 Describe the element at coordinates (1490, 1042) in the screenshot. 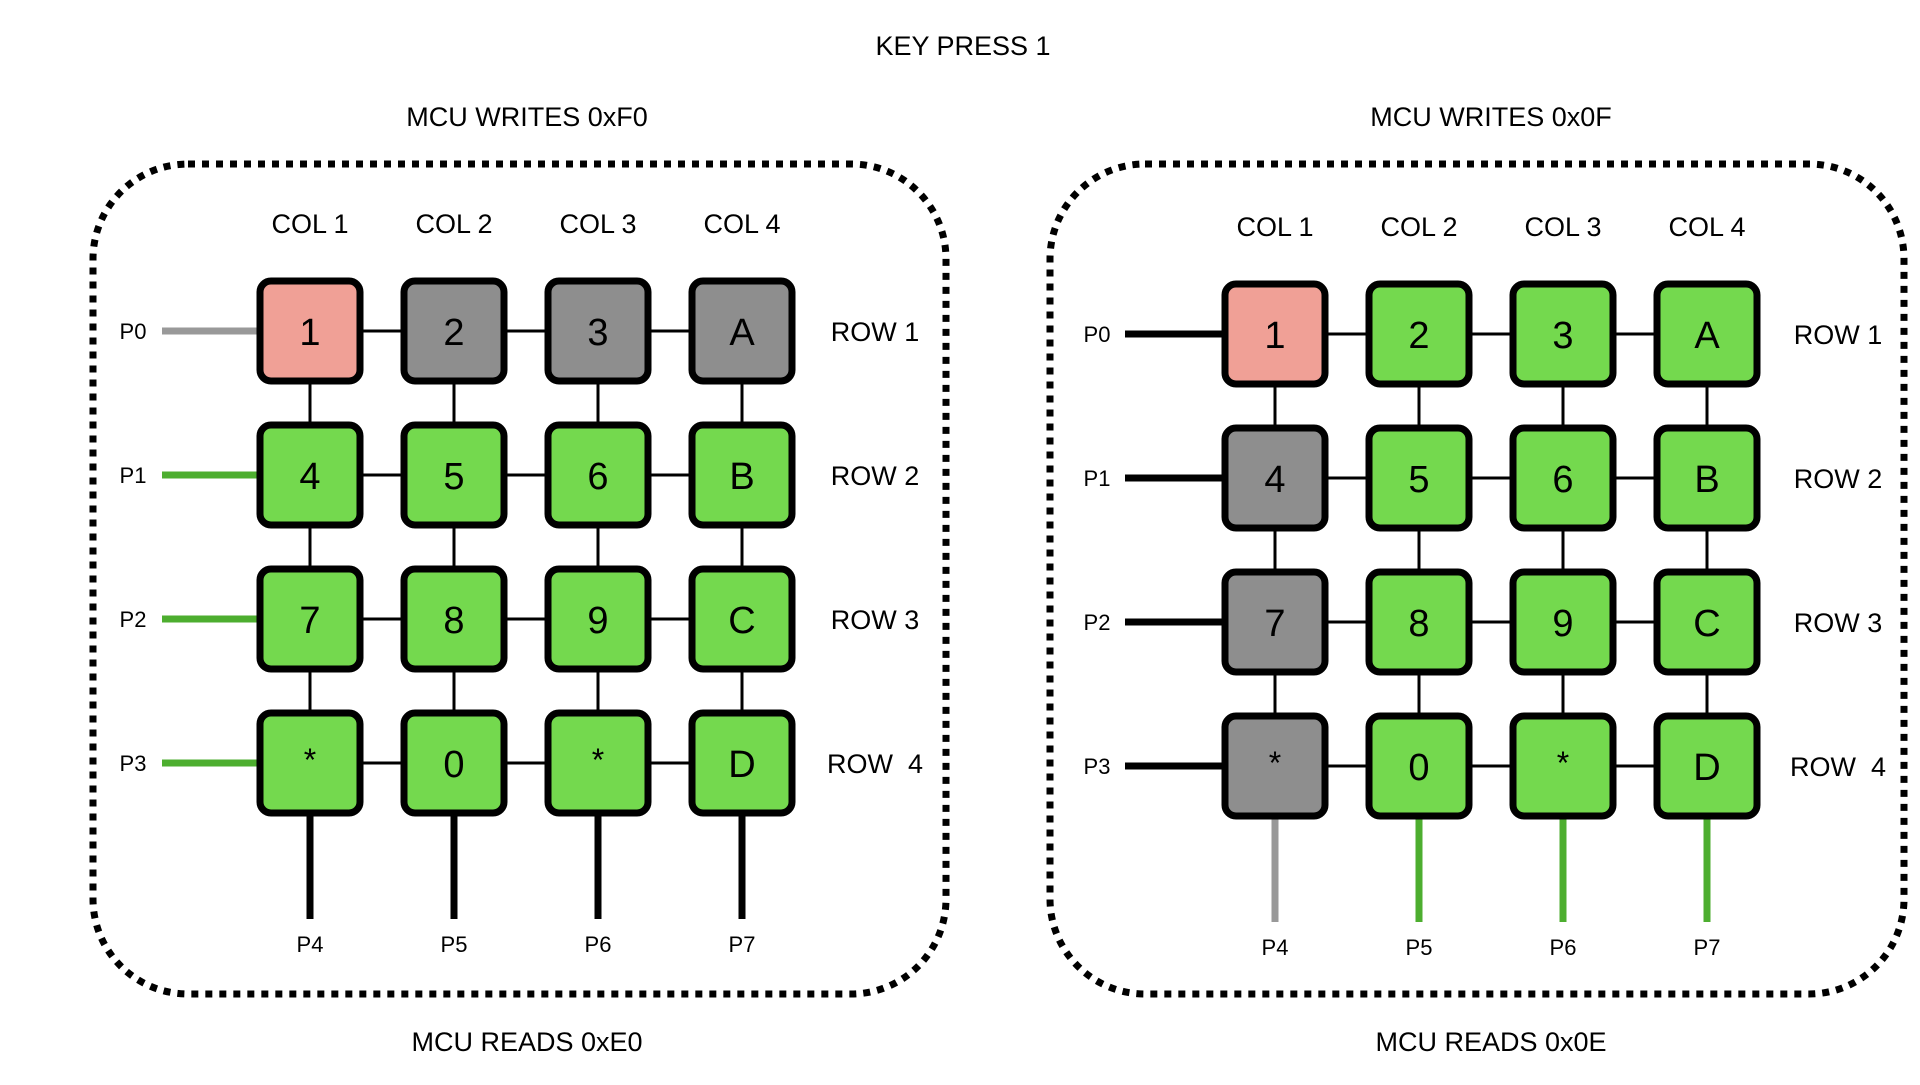

I see `mcu-reads-label: MCU READS 0x0E` at that location.